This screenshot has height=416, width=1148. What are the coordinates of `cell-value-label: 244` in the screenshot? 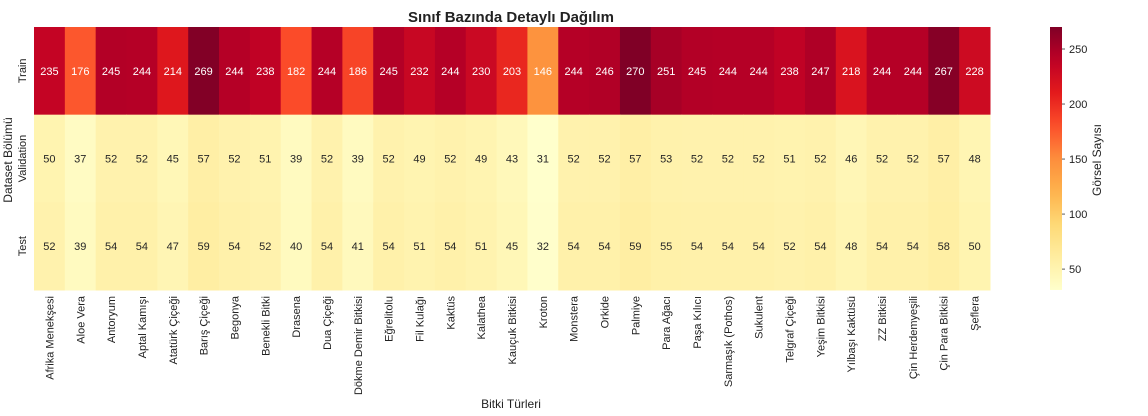 It's located at (450, 72).